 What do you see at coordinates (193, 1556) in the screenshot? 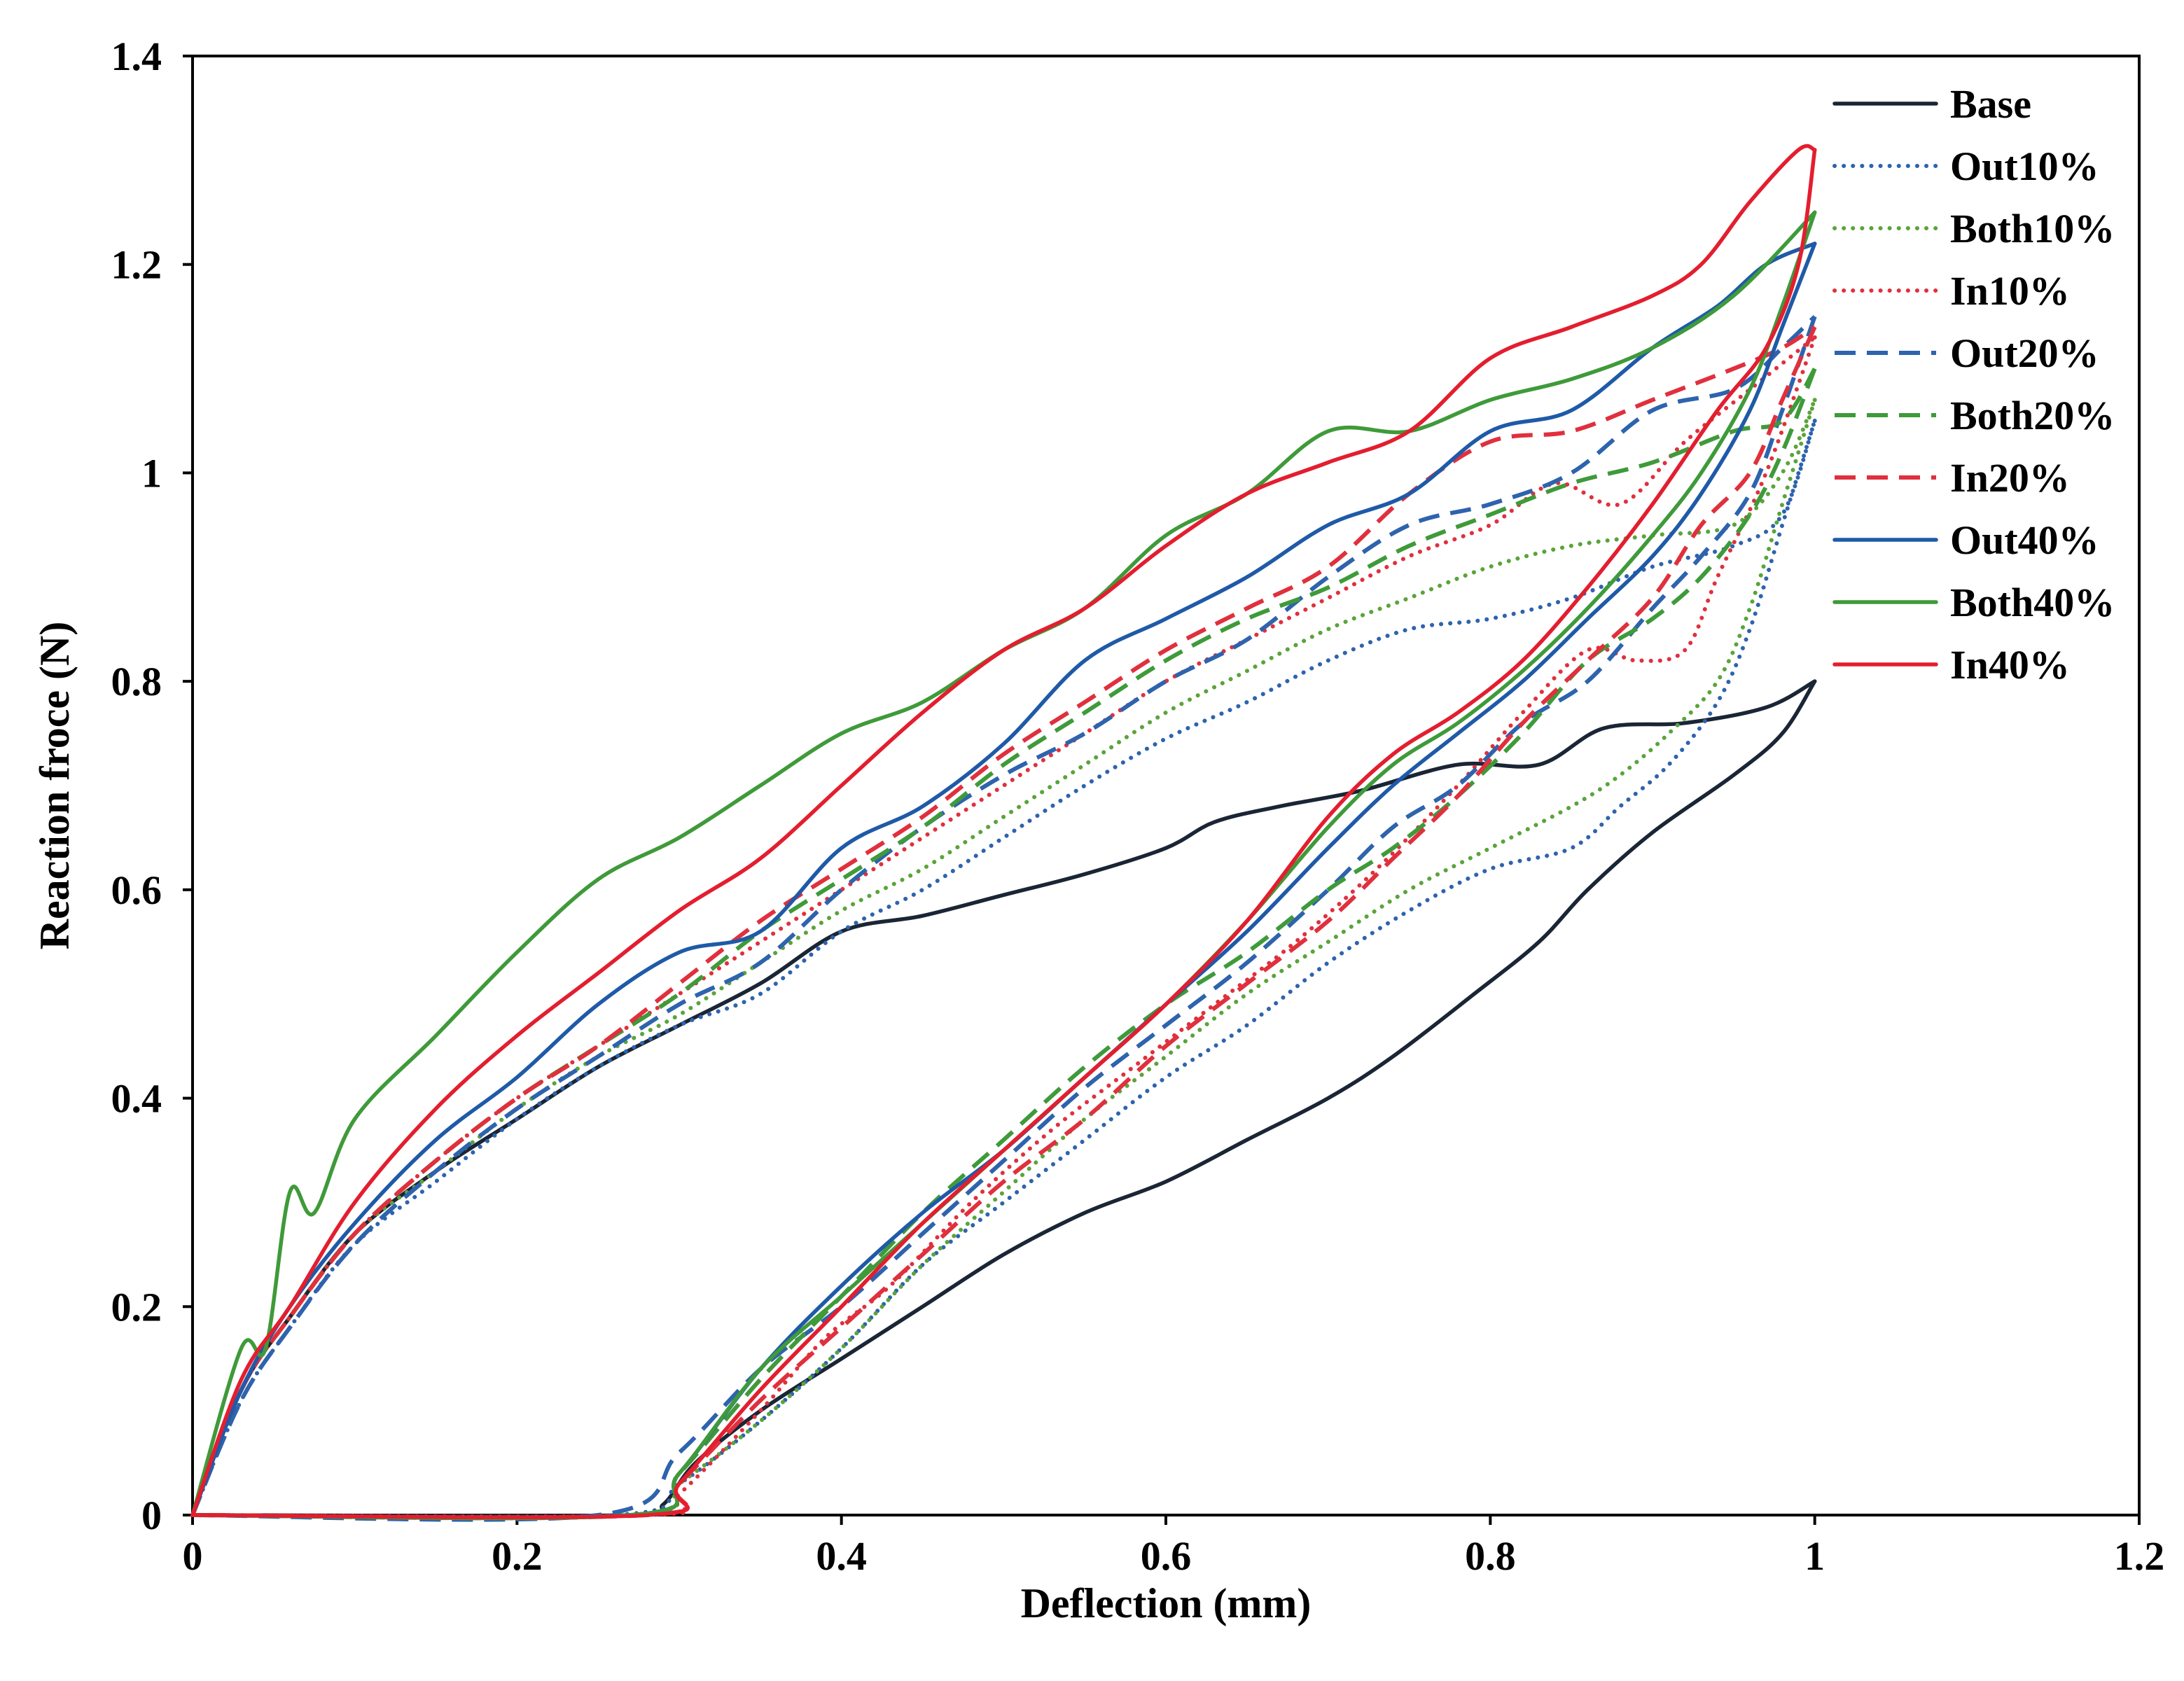
I see `x-tick-label: 0` at bounding box center [193, 1556].